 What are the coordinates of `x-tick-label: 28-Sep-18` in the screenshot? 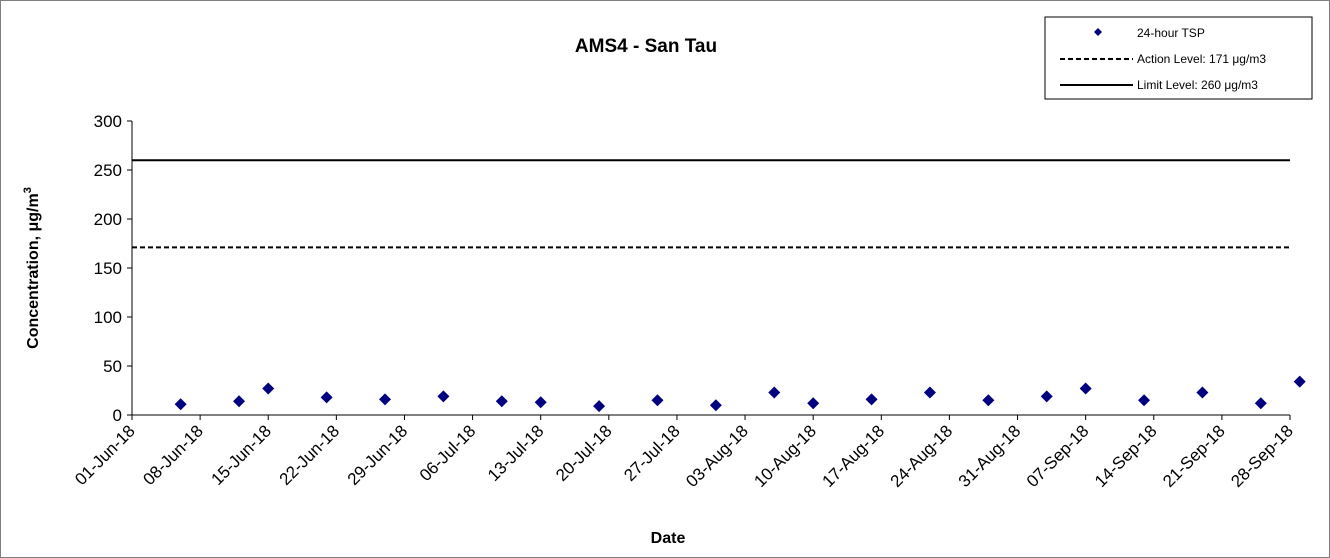 It's located at (1262, 456).